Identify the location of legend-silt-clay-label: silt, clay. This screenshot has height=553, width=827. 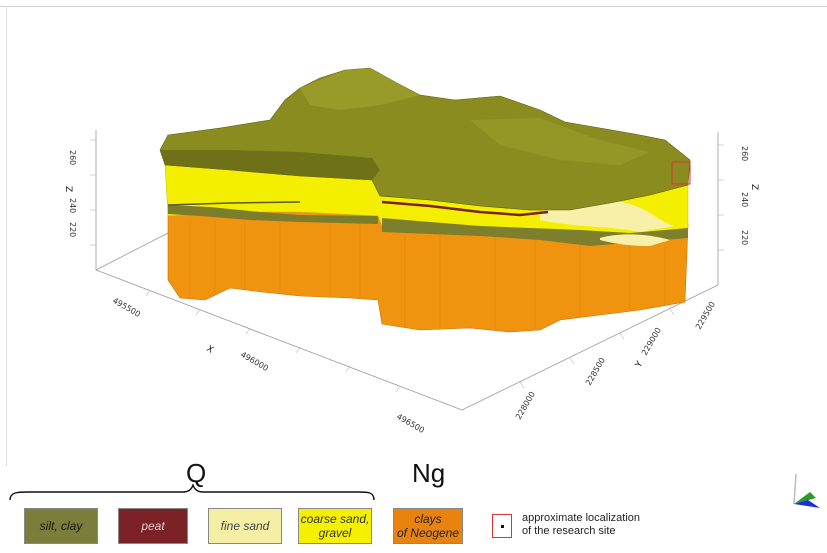
(61, 526).